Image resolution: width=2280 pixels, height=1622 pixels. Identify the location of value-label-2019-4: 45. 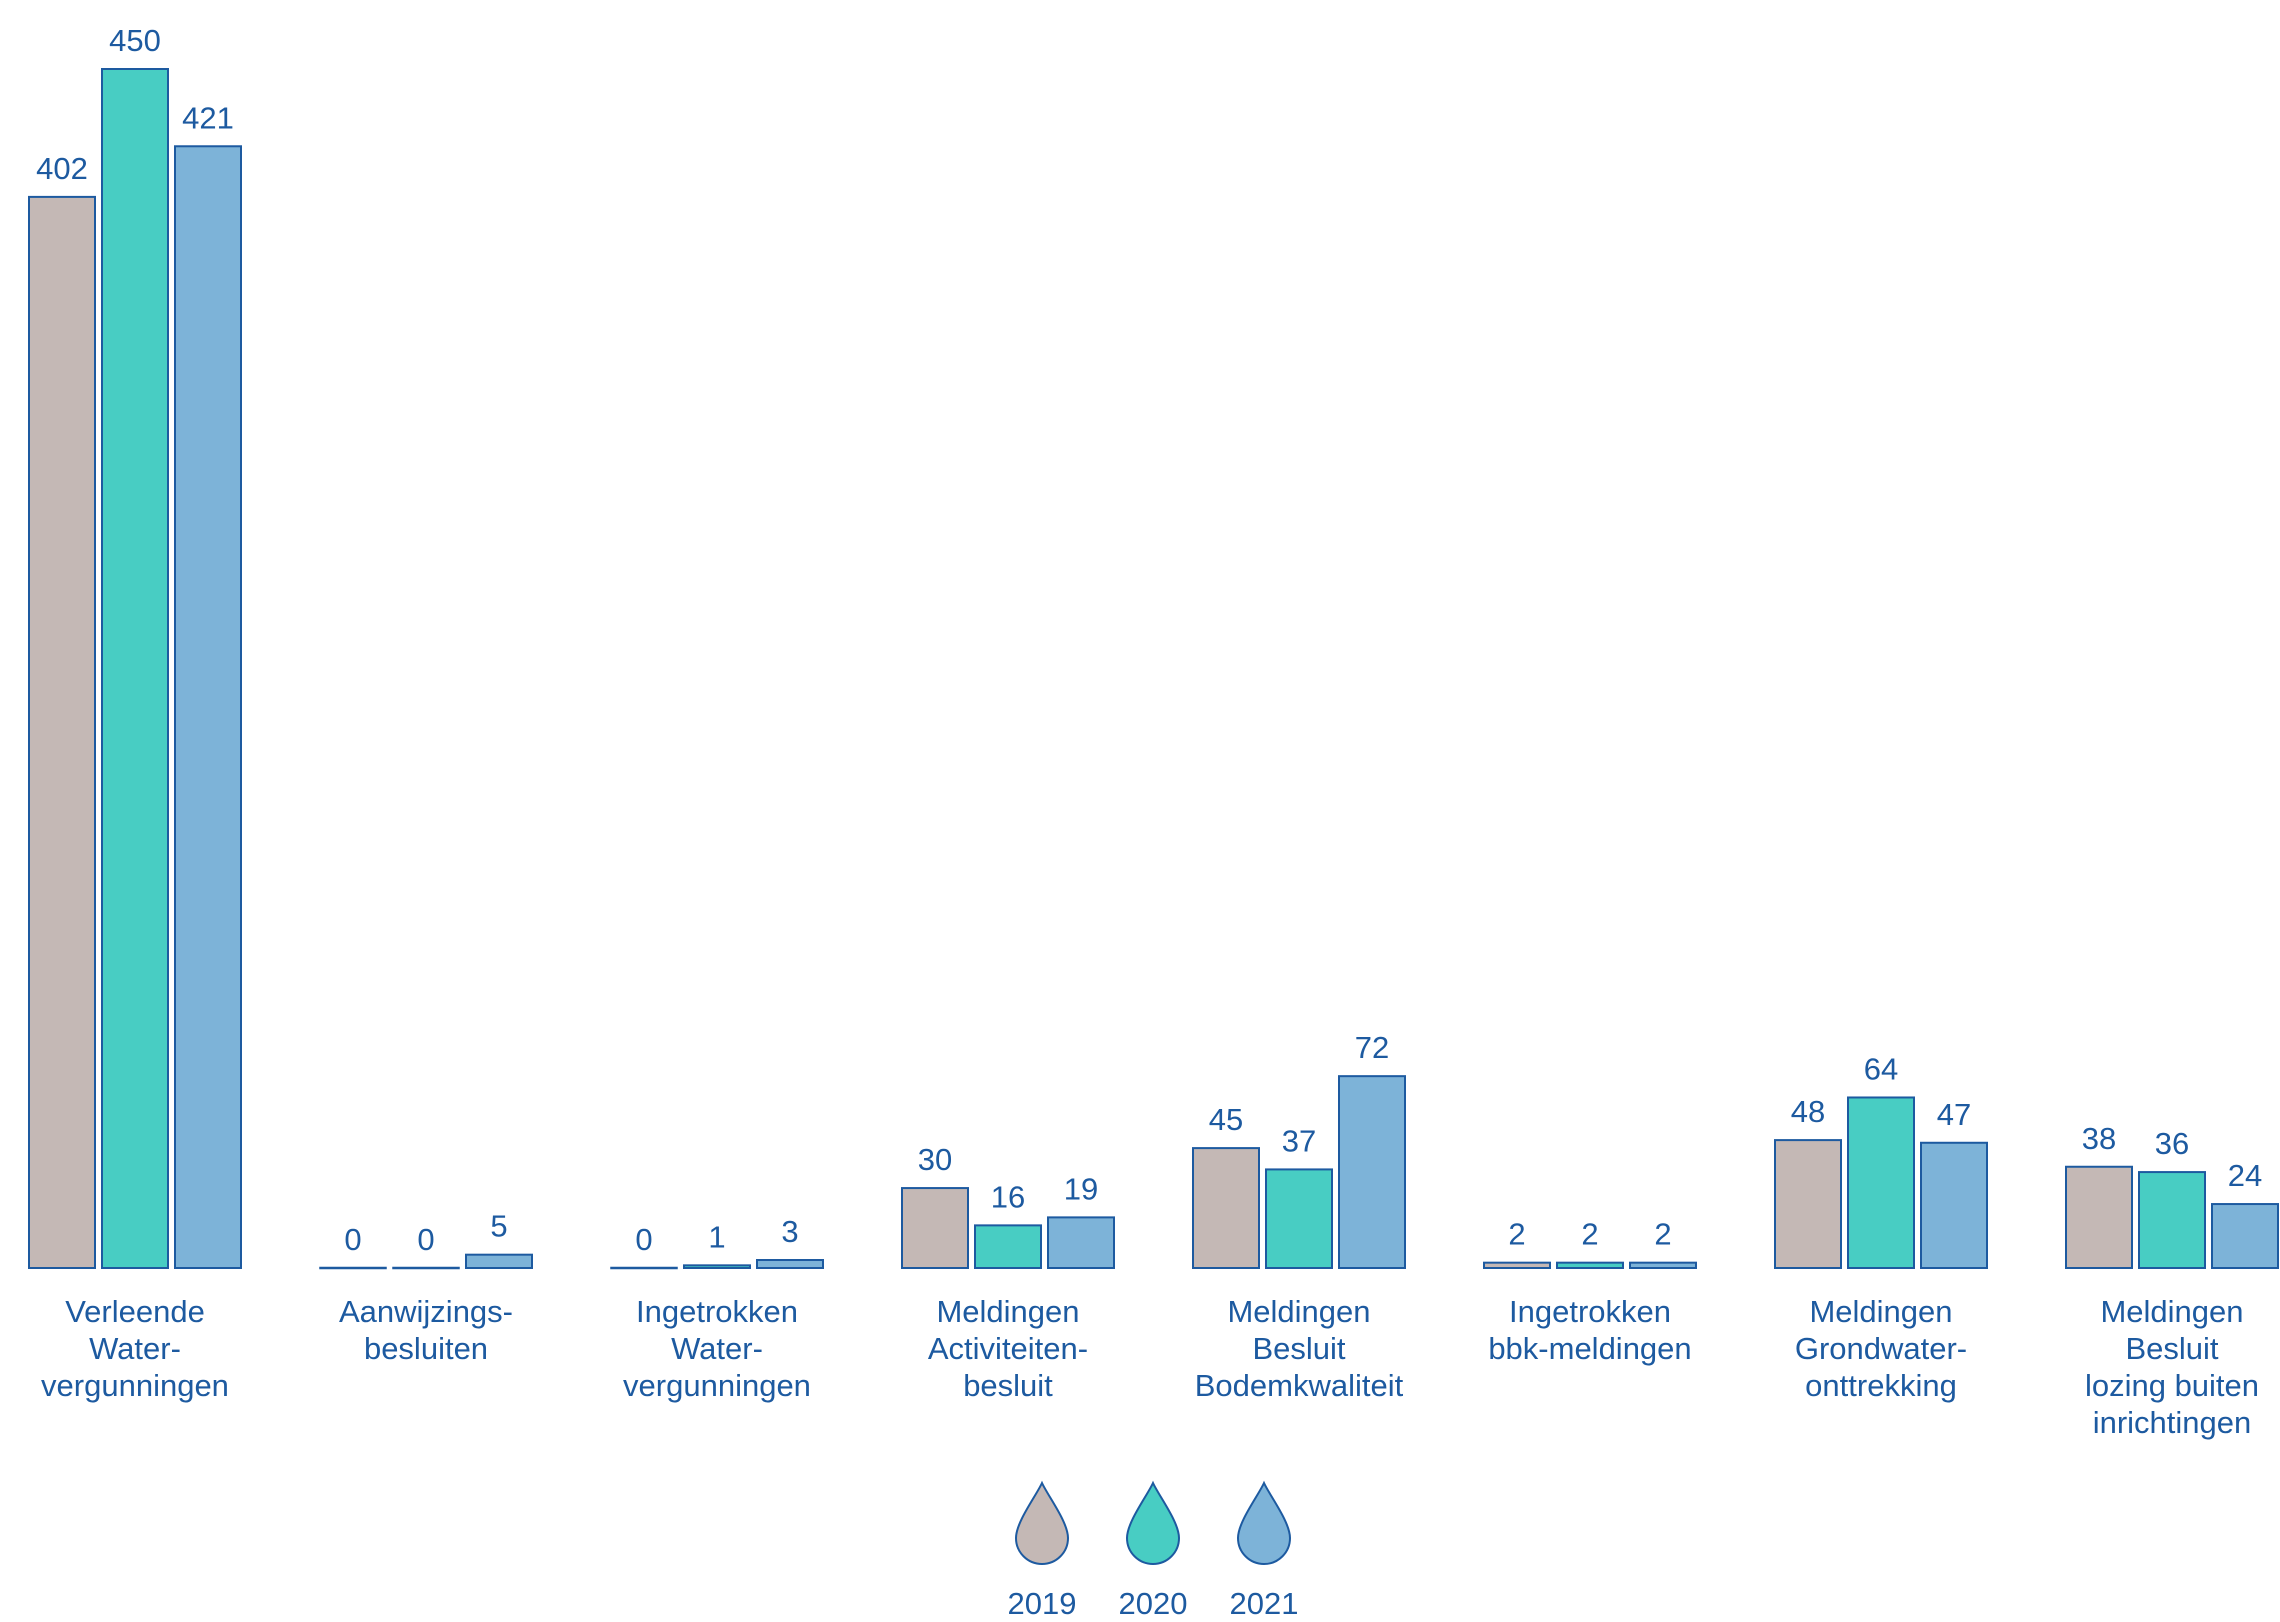
(1226, 1119).